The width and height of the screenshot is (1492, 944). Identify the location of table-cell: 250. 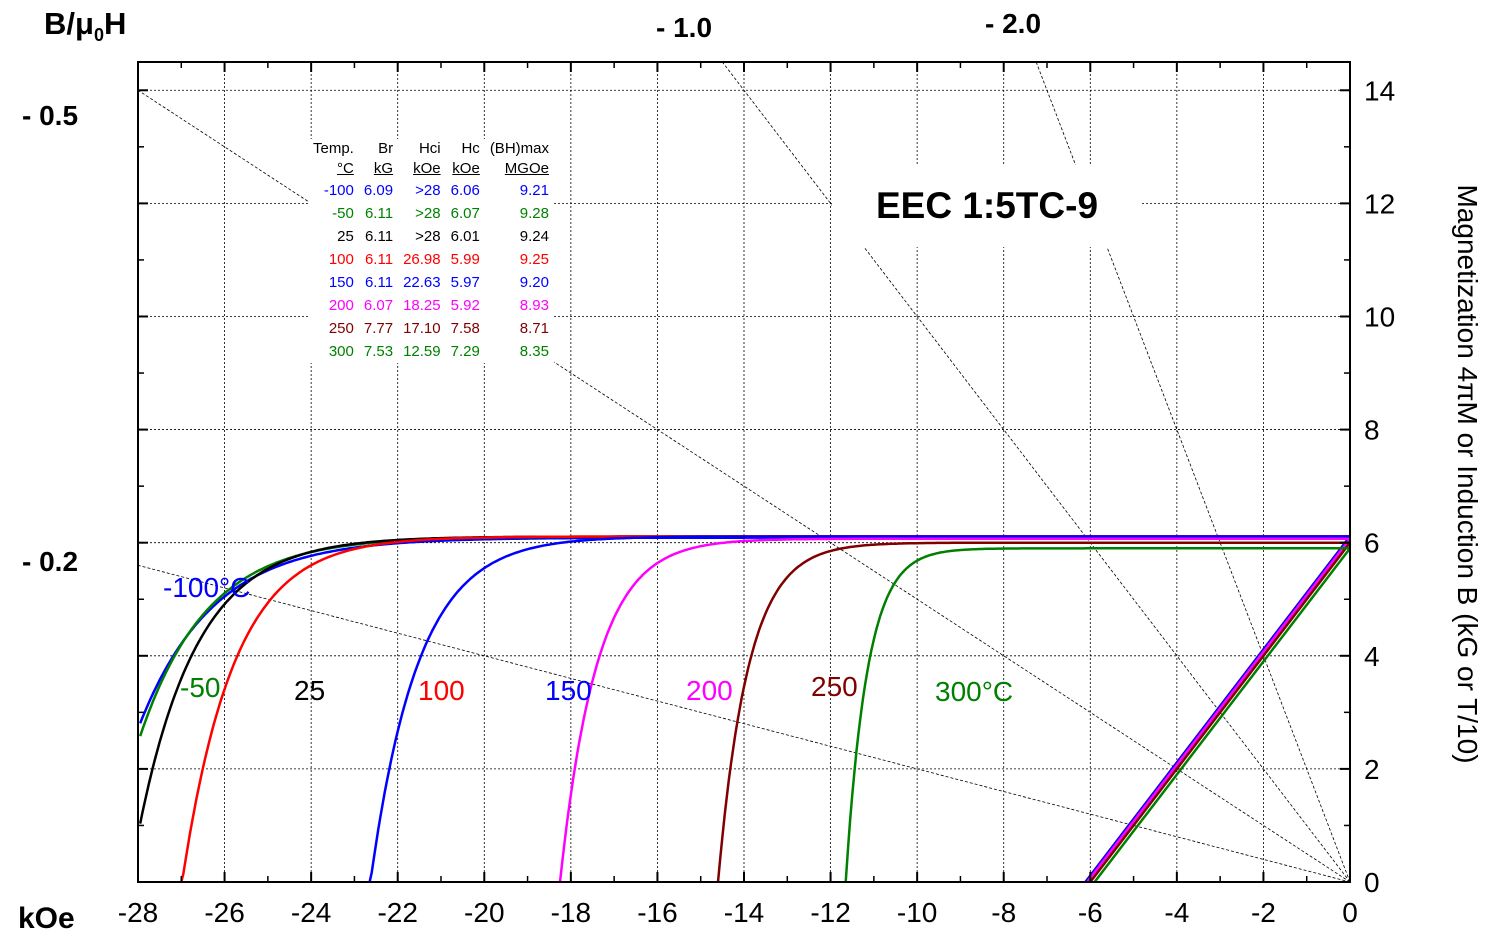
(341, 328).